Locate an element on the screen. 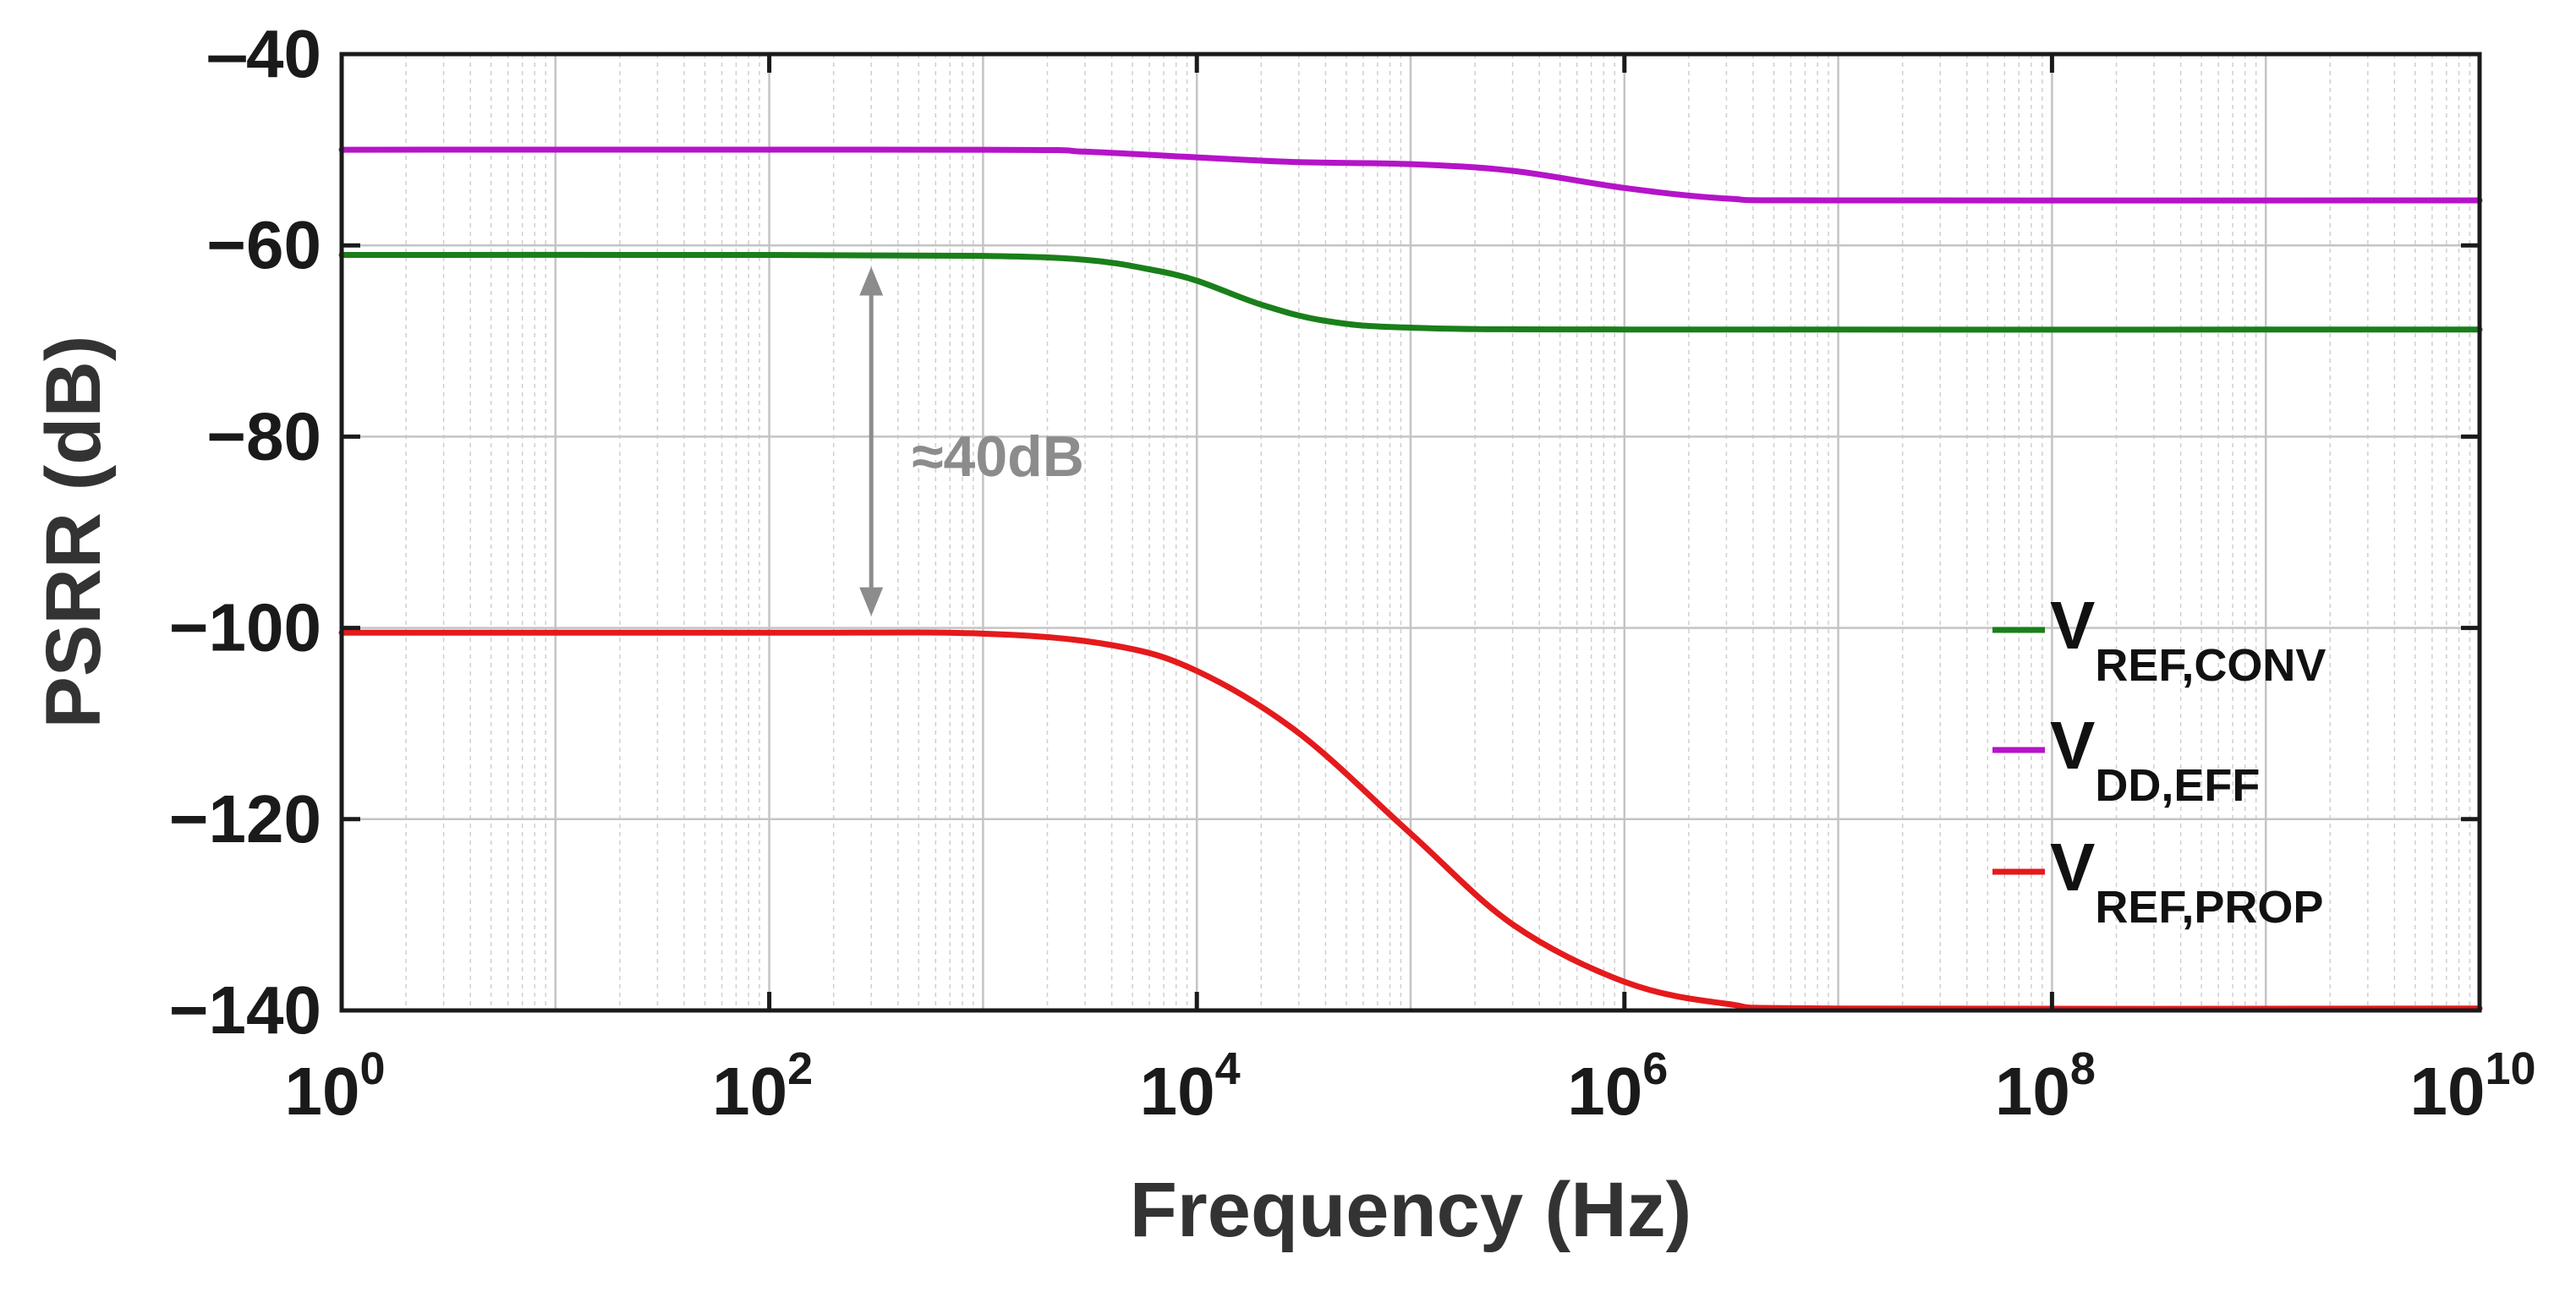 This screenshot has height=1292, width=2576. annotation-layer: ≈40dB is located at coordinates (971, 441).